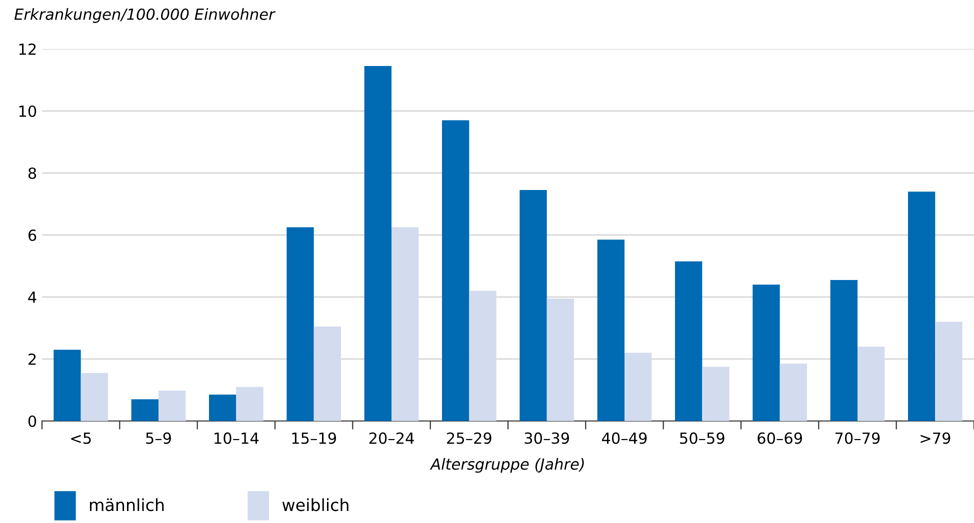 The width and height of the screenshot is (974, 523). Describe the element at coordinates (158, 438) in the screenshot. I see `x-tick-label: 5–9` at that location.